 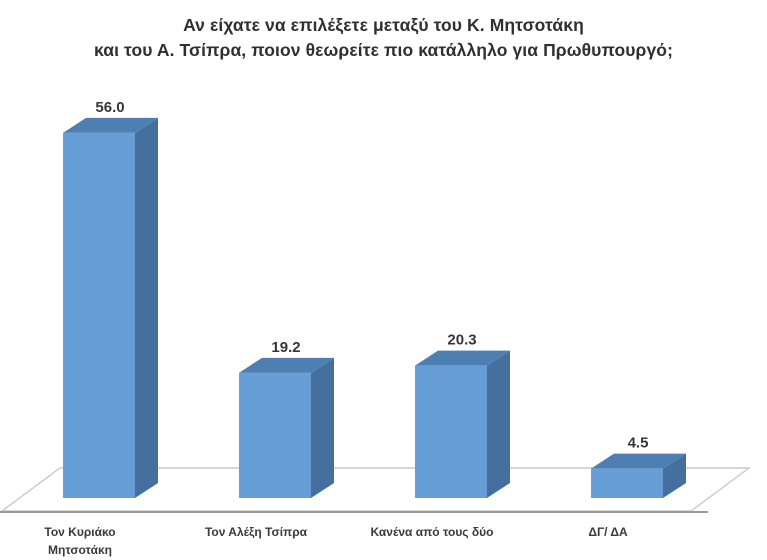 I want to click on value-label: 20.3, so click(x=461, y=340).